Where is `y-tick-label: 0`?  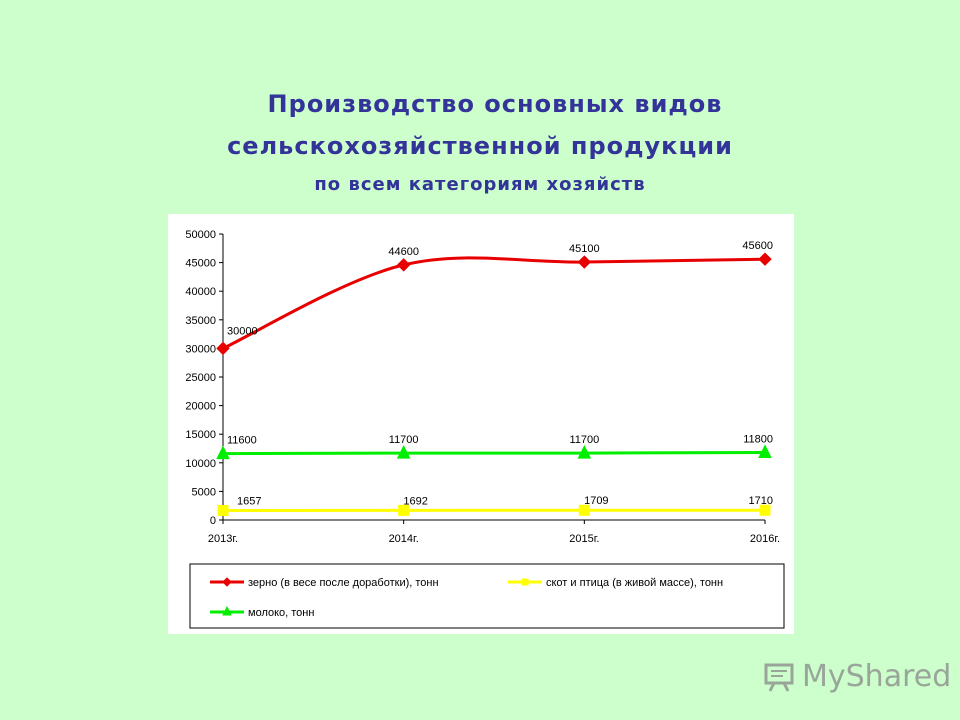 y-tick-label: 0 is located at coordinates (213, 521).